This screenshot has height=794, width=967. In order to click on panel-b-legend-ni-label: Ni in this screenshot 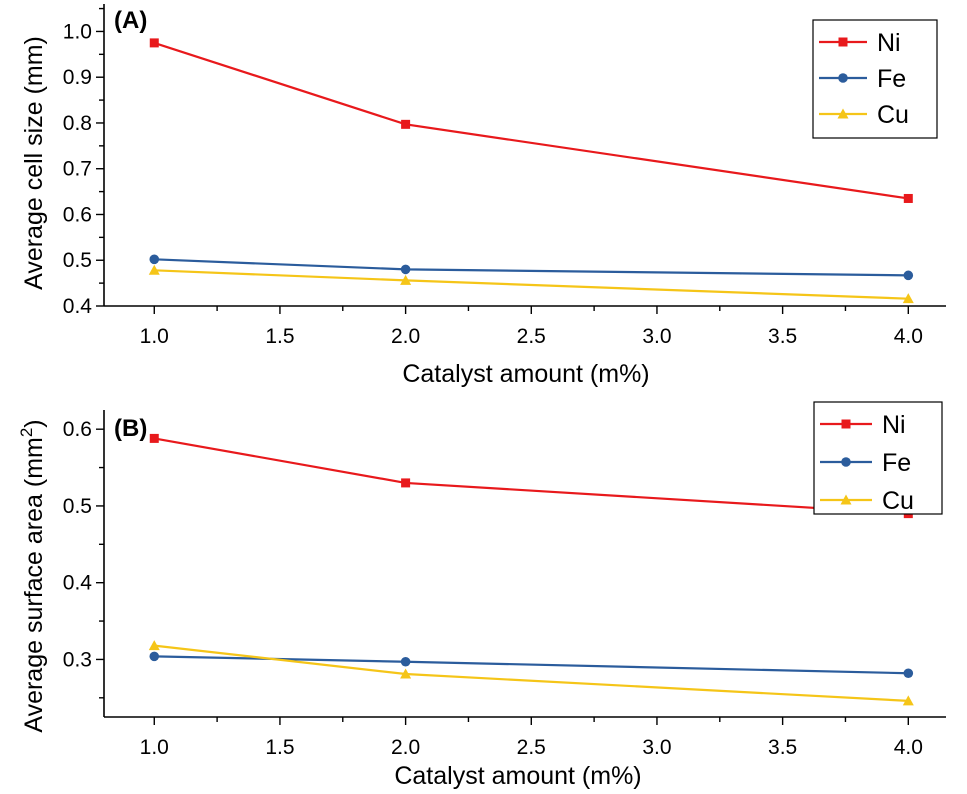, I will do `click(894, 425)`.